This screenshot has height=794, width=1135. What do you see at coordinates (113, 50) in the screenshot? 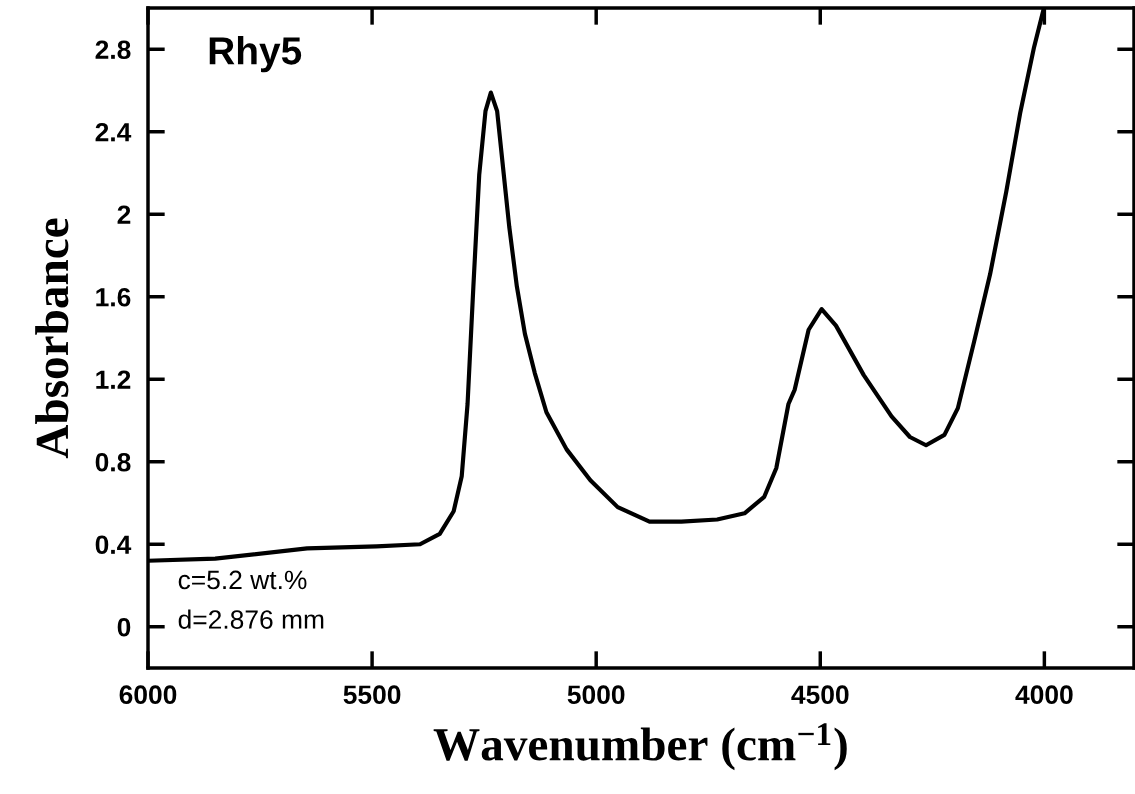
I see `y-tick-label: 2.8` at bounding box center [113, 50].